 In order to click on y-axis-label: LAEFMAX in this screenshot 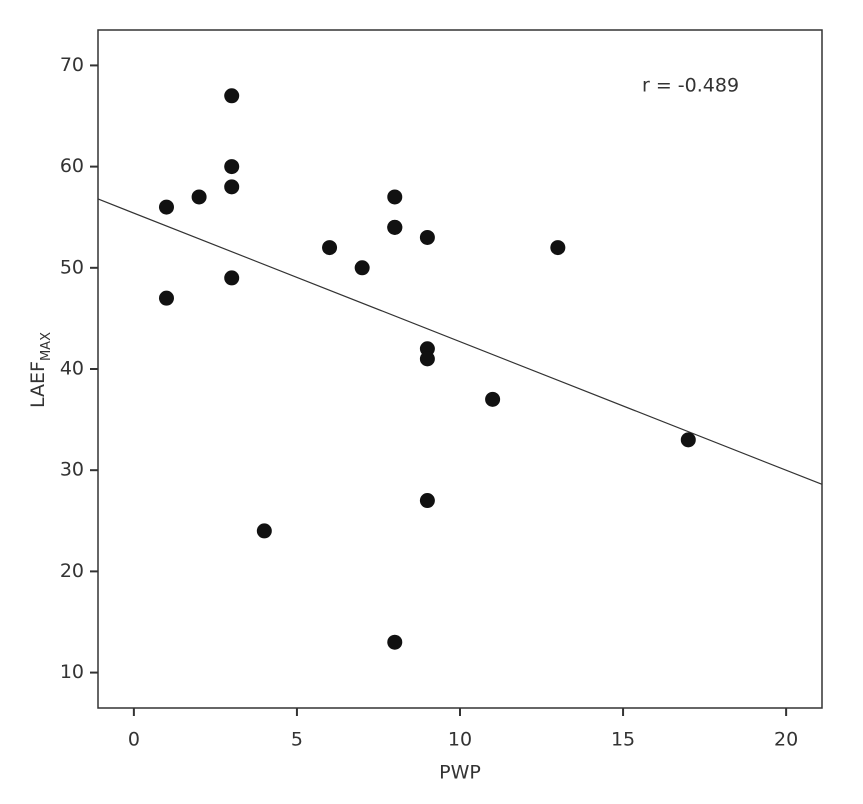, I will do `click(40, 370)`.